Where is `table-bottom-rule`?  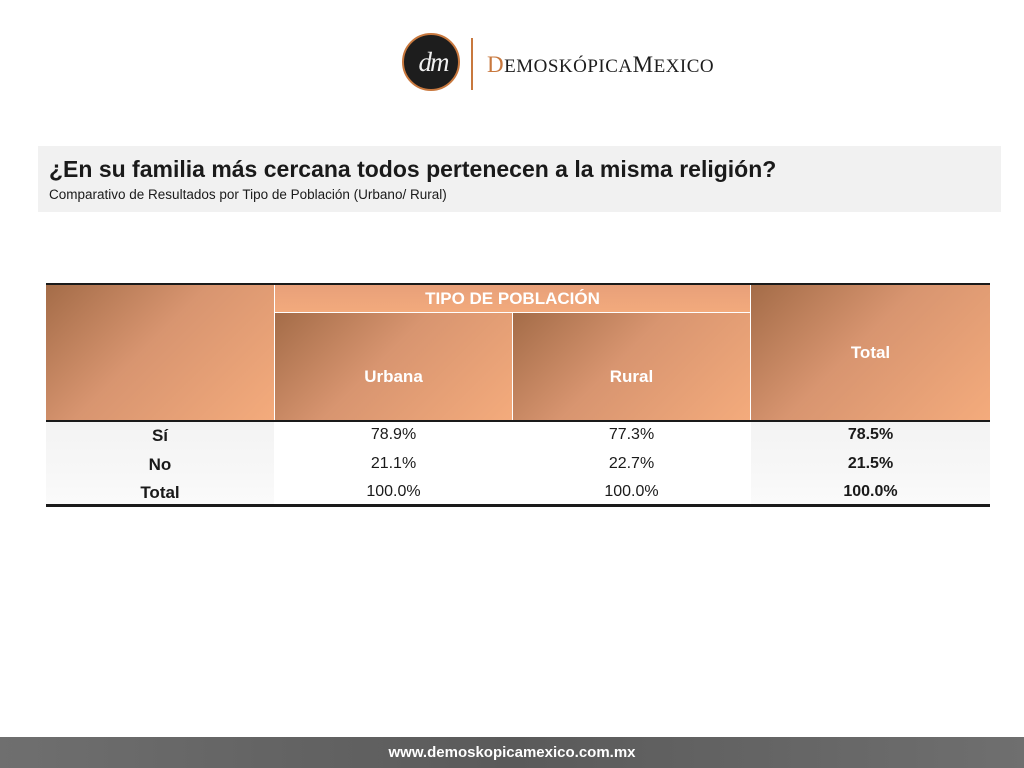
table-bottom-rule is located at coordinates (518, 505).